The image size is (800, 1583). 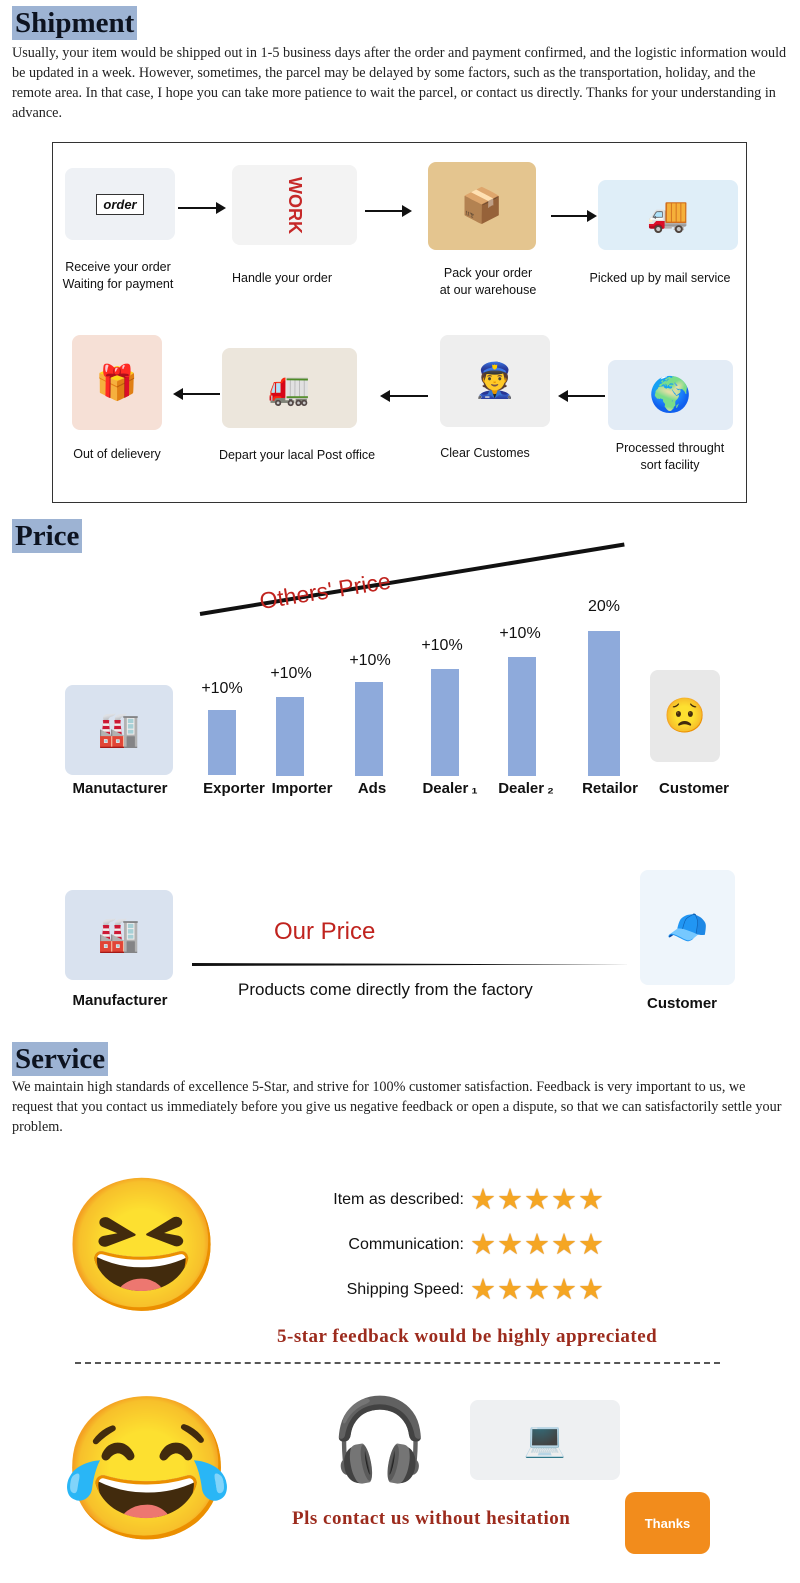 I want to click on headset-mascot-icon: 🎧, so click(x=380, y=1439).